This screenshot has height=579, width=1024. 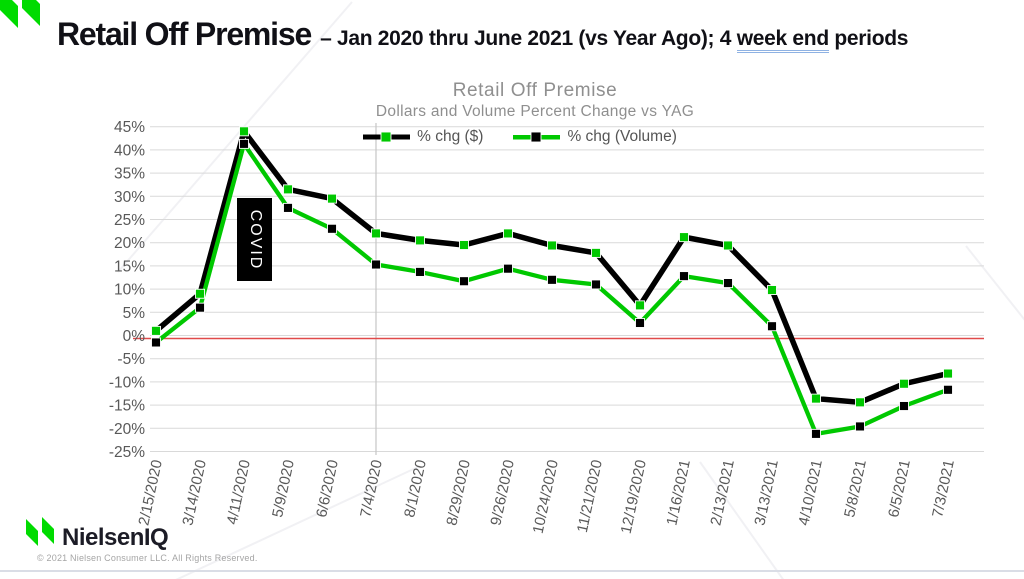 I want to click on legend-item-volume: % chg (Volume), so click(x=595, y=137).